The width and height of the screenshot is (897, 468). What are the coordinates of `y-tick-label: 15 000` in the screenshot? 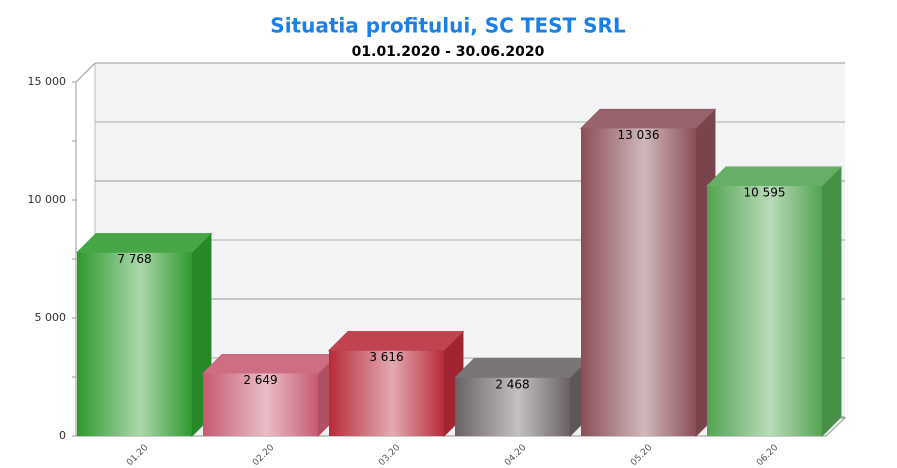 It's located at (47, 81).